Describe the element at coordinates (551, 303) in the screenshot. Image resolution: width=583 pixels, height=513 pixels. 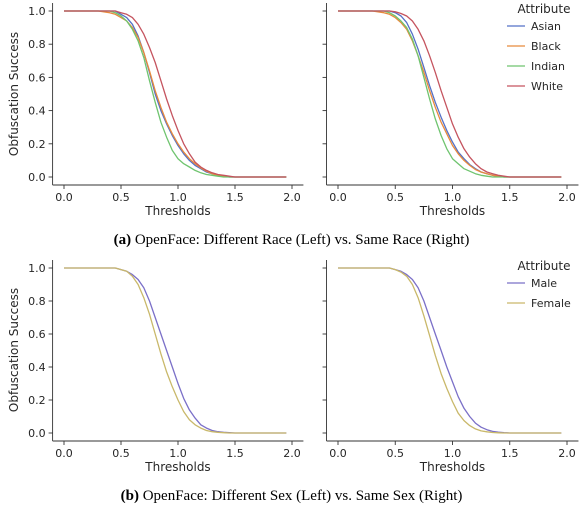
I see `legend-label-female: Female` at that location.